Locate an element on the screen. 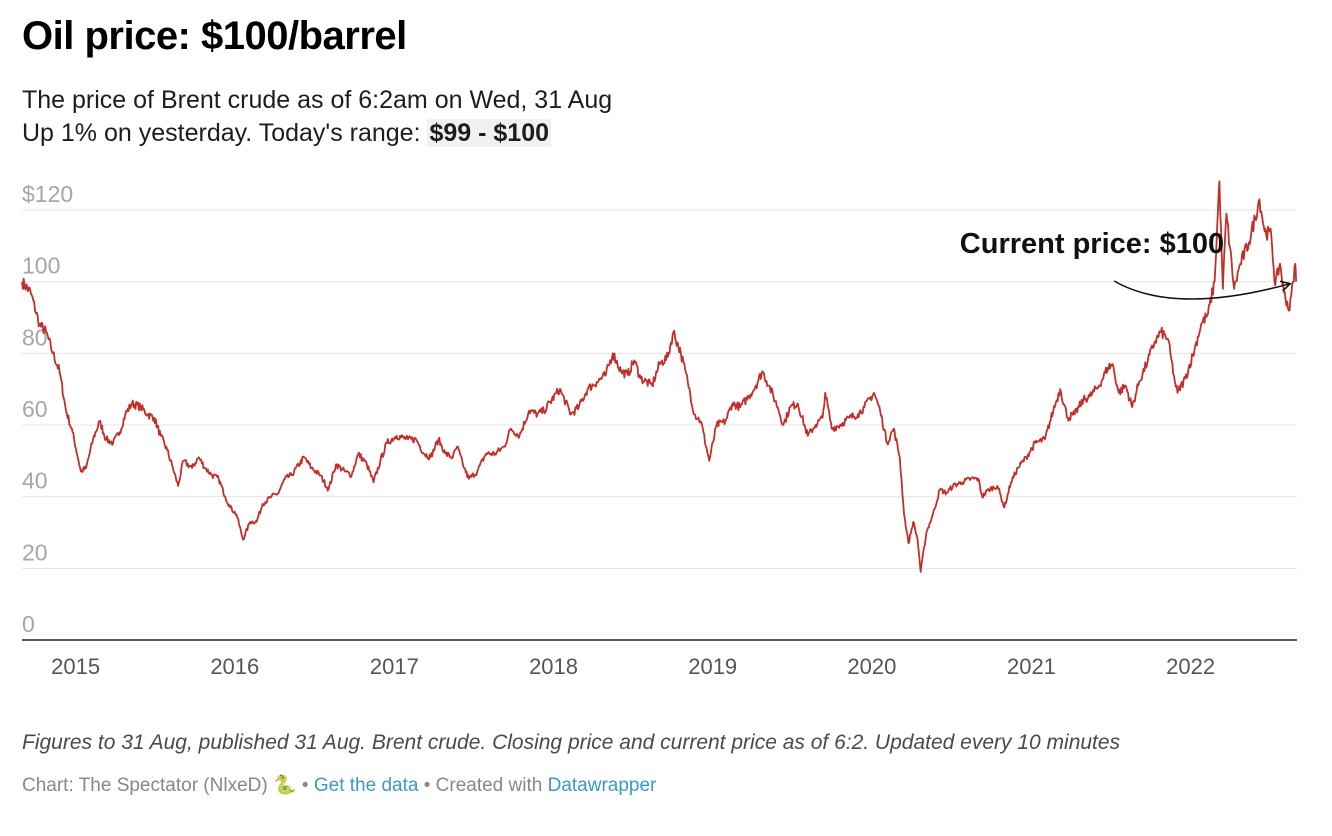 Image resolution: width=1332 pixels, height=836 pixels. get-the-data-link: Get the data is located at coordinates (366, 785).